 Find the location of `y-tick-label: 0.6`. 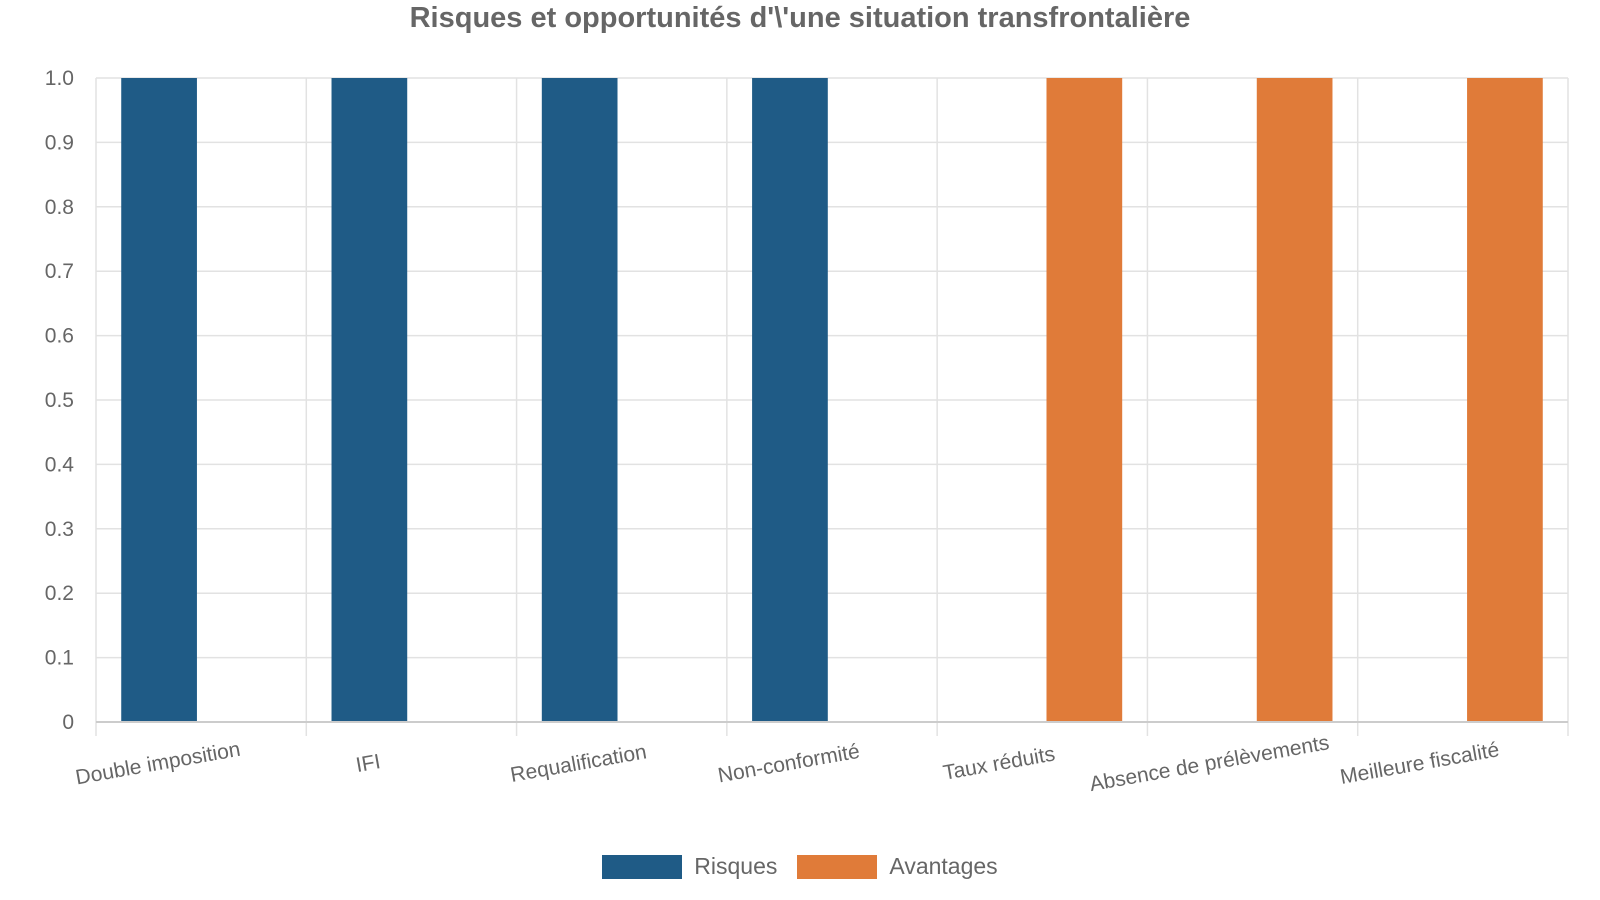

y-tick-label: 0.6 is located at coordinates (59, 336).